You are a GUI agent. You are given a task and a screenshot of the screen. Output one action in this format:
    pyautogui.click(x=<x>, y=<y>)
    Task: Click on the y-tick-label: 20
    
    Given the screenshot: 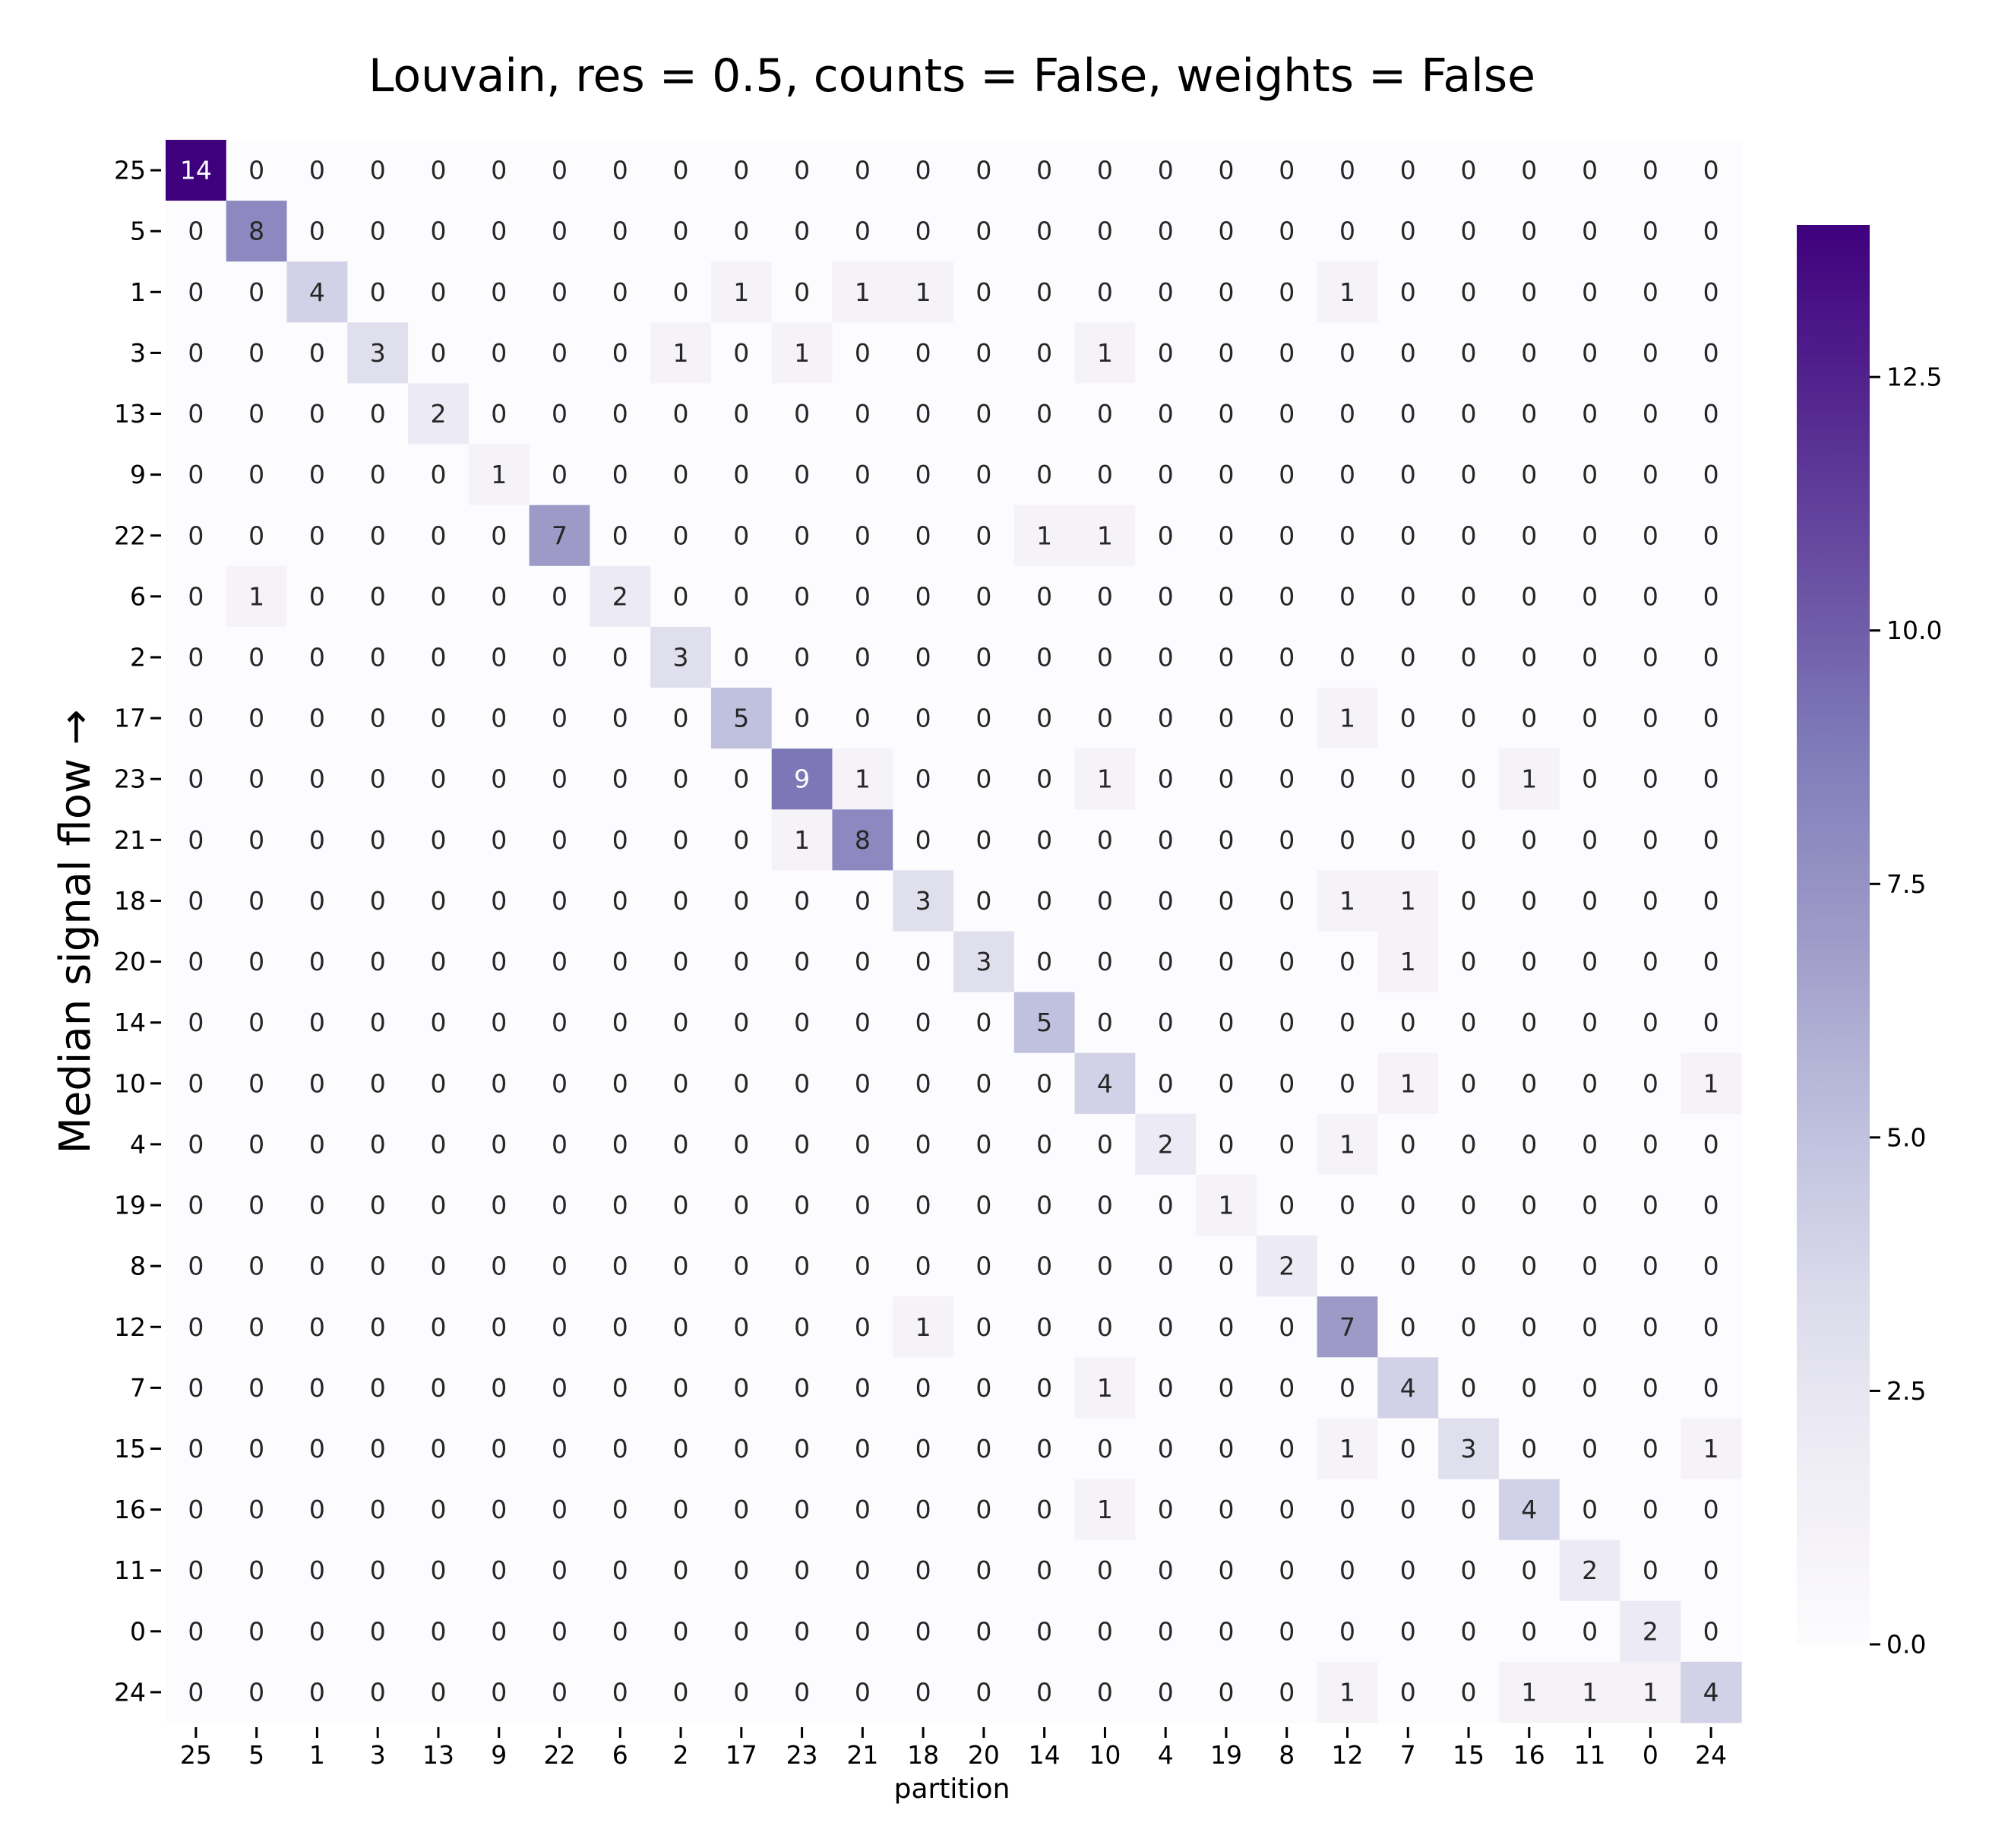 What is the action you would take?
    pyautogui.click(x=130, y=962)
    